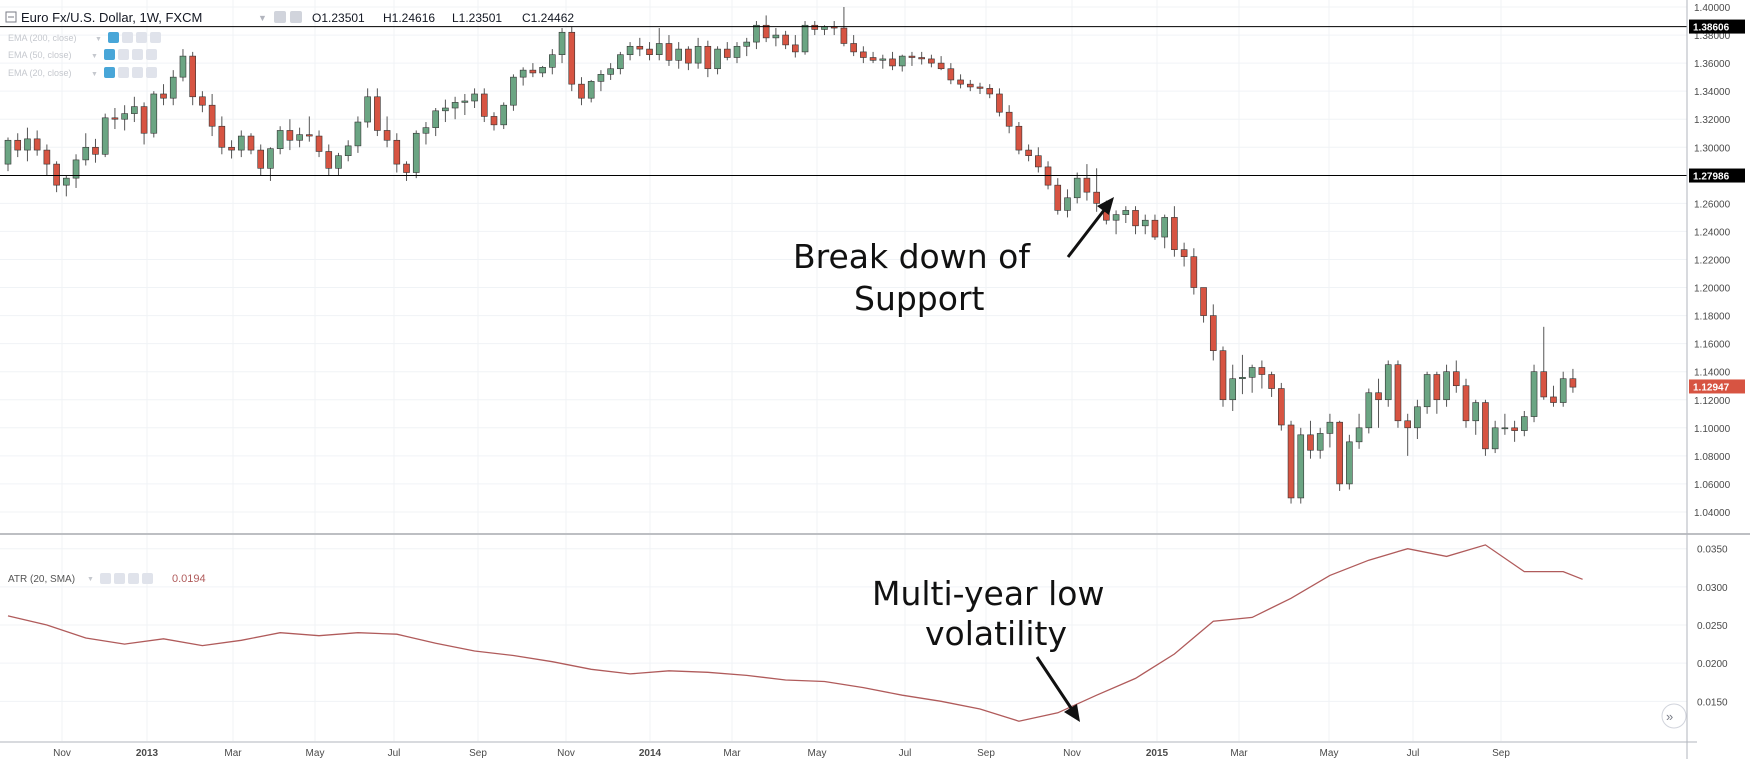 This screenshot has height=759, width=1750. What do you see at coordinates (111, 17) in the screenshot?
I see `symbol-title: Euro Fx/U.S. Dollar, 1W, FXCM` at bounding box center [111, 17].